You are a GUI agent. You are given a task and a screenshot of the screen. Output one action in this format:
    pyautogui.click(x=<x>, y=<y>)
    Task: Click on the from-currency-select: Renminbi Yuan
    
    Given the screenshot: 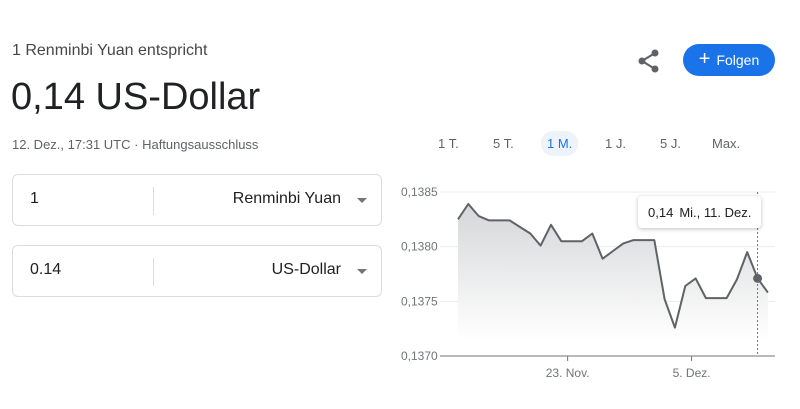 What is the action you would take?
    pyautogui.click(x=286, y=198)
    